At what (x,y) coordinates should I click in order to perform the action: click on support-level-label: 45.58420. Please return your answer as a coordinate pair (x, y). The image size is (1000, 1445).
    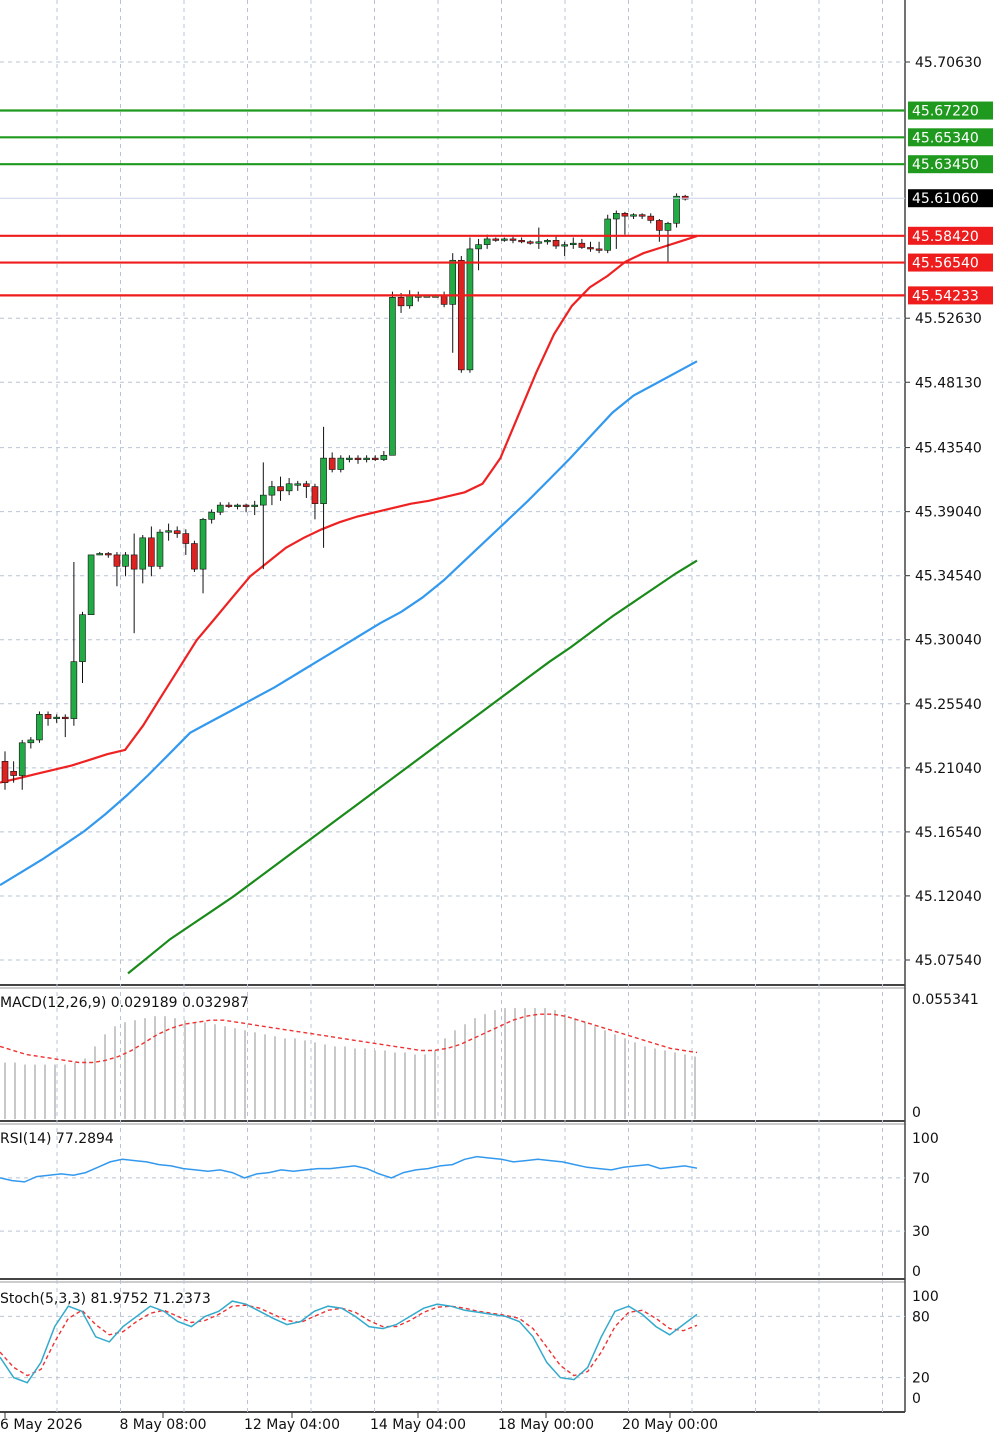
    Looking at the image, I should click on (945, 237).